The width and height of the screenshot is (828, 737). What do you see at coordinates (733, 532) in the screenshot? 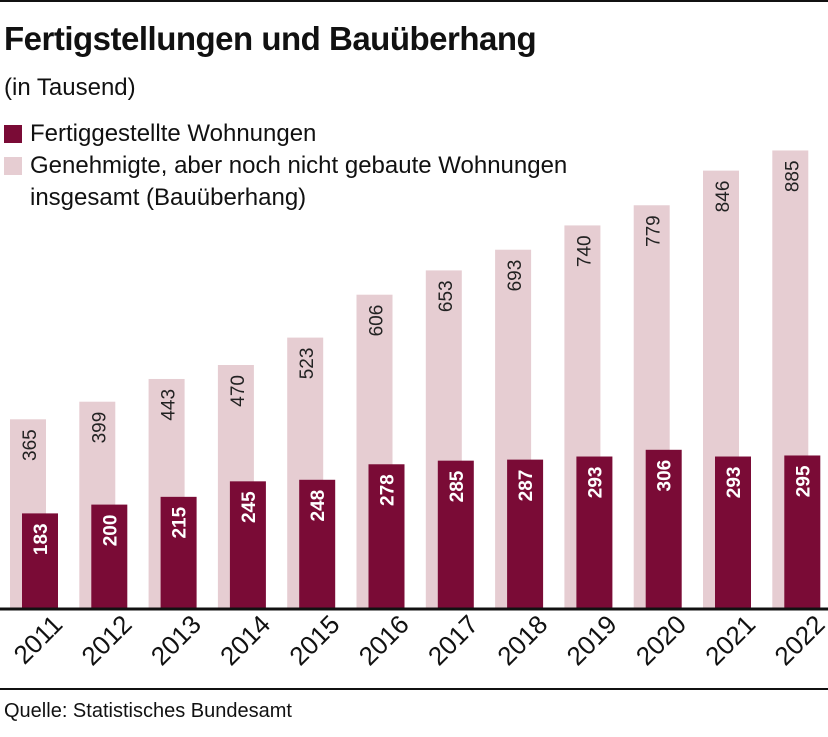
I see `bar-completed-2021` at bounding box center [733, 532].